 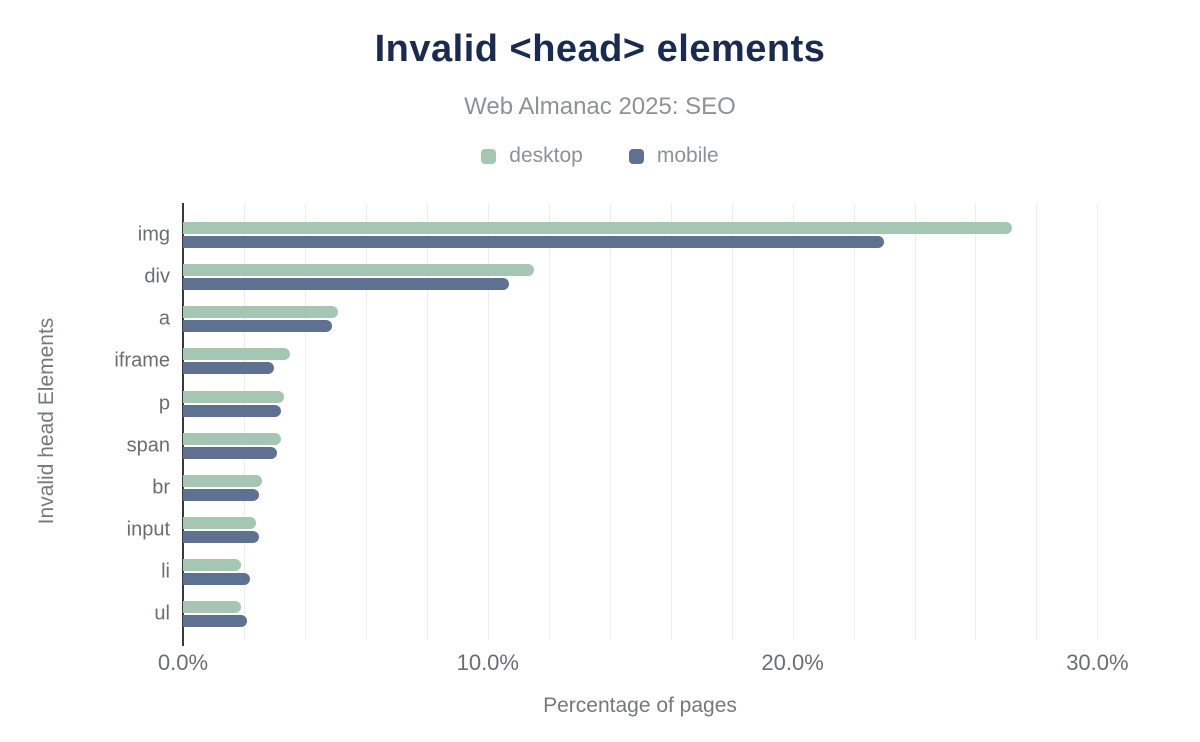 What do you see at coordinates (534, 242) in the screenshot?
I see `bar-mobile-img` at bounding box center [534, 242].